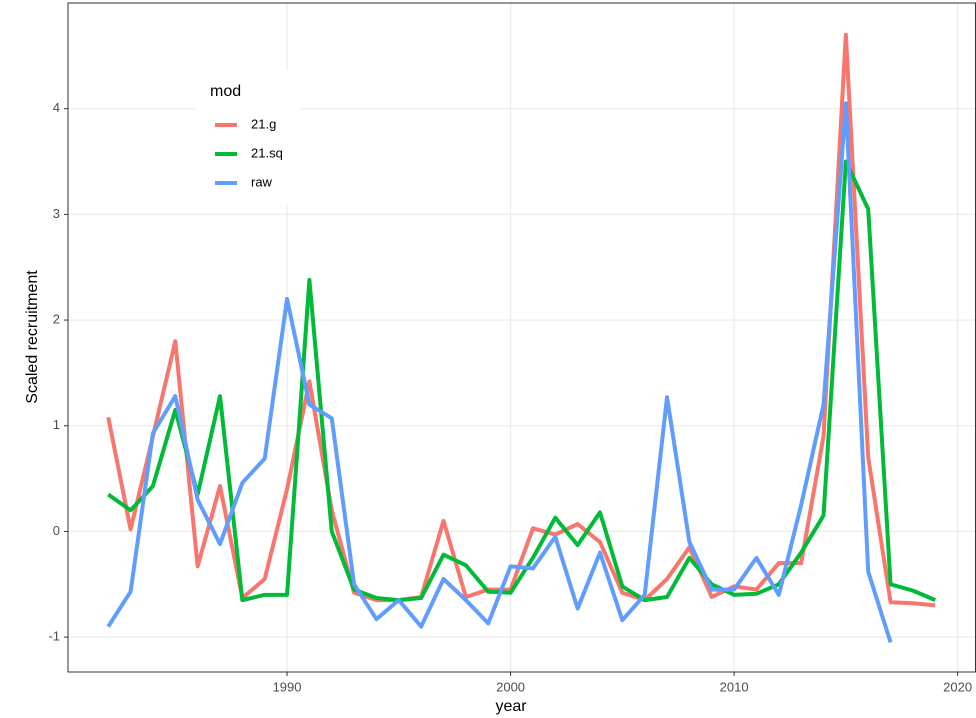  What do you see at coordinates (56, 213) in the screenshot?
I see `y-tick-label: 3` at bounding box center [56, 213].